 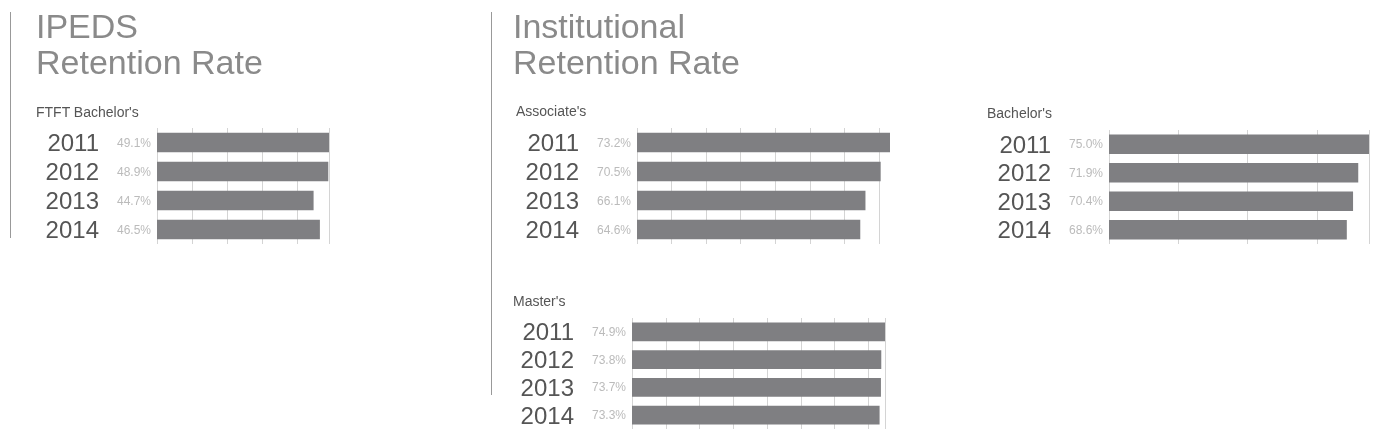 What do you see at coordinates (87, 112) in the screenshot?
I see `chart-subtitle: FTFT Bachelor's` at bounding box center [87, 112].